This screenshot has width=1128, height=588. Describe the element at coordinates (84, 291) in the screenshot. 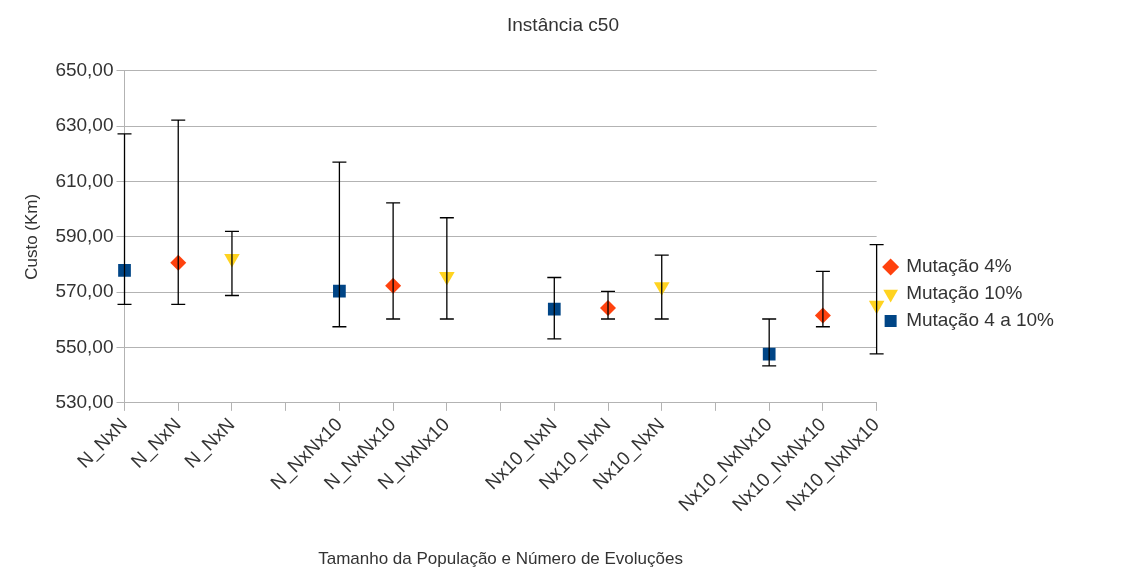

I see `y-tick-label: 570,00` at that location.